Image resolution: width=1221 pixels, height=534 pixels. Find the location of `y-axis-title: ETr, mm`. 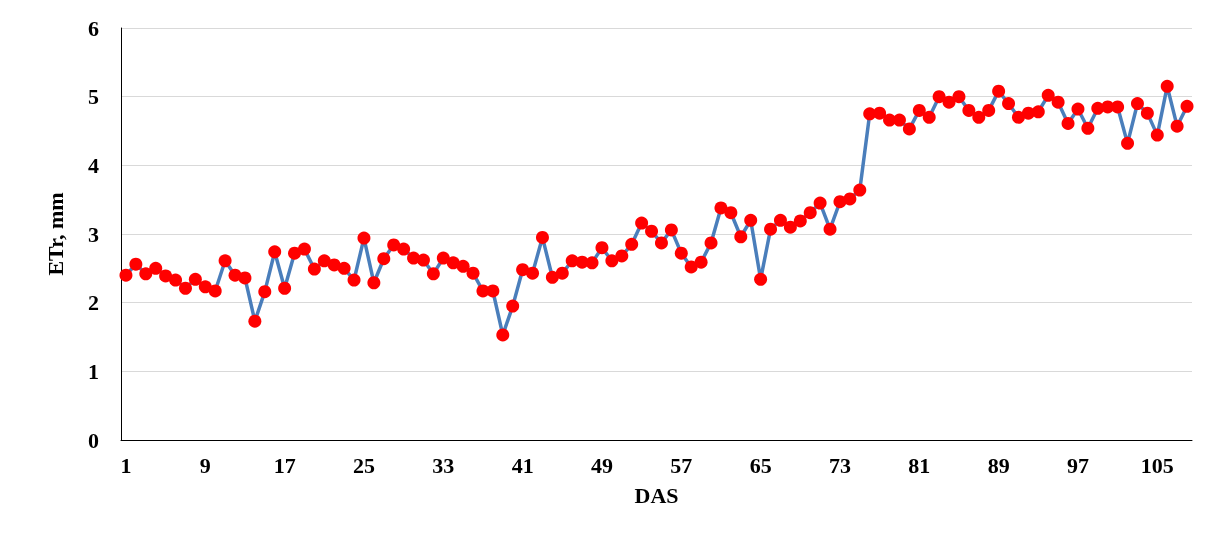

y-axis-title: ETr, mm is located at coordinates (55, 234).